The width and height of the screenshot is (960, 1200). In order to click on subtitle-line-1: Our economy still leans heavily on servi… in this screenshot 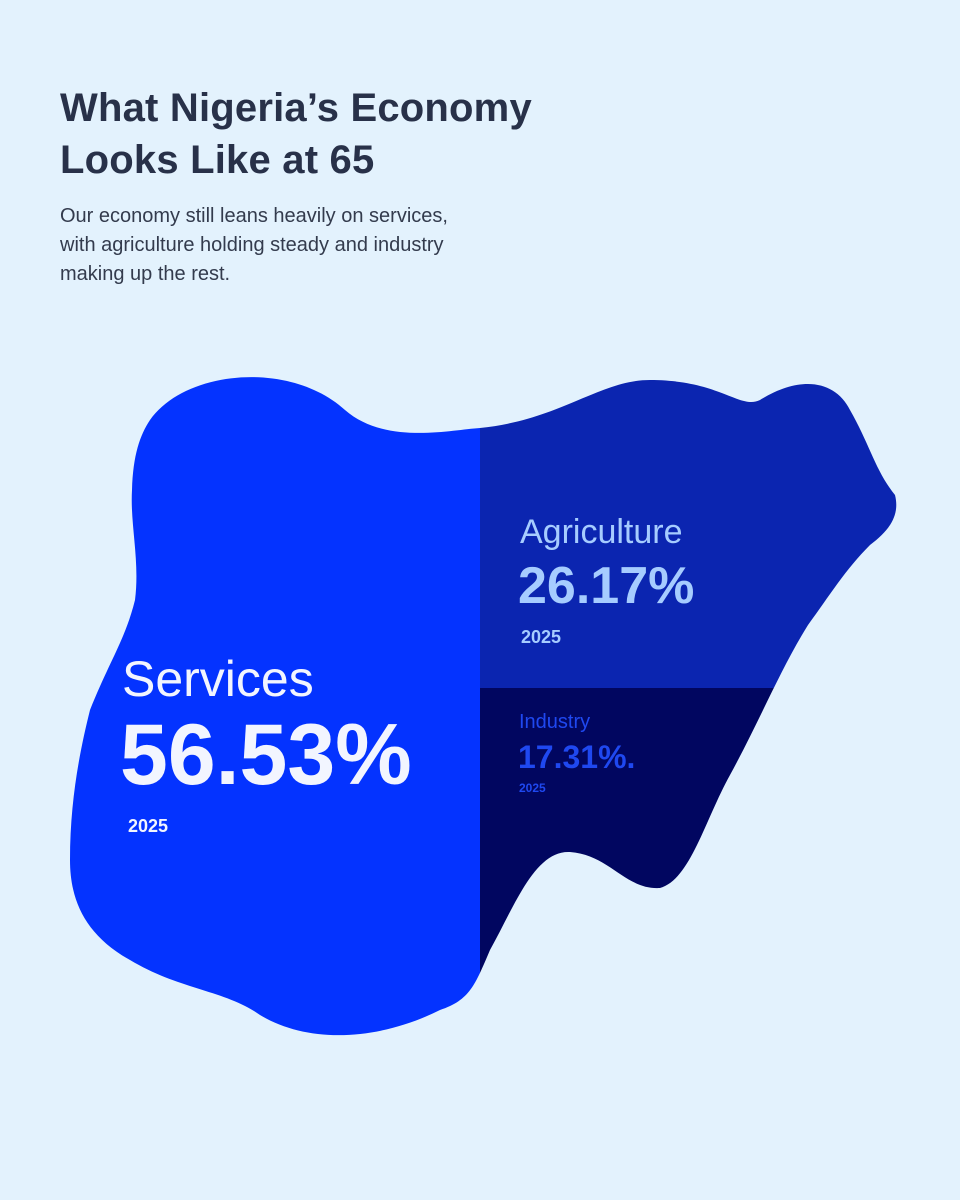, I will do `click(254, 216)`.